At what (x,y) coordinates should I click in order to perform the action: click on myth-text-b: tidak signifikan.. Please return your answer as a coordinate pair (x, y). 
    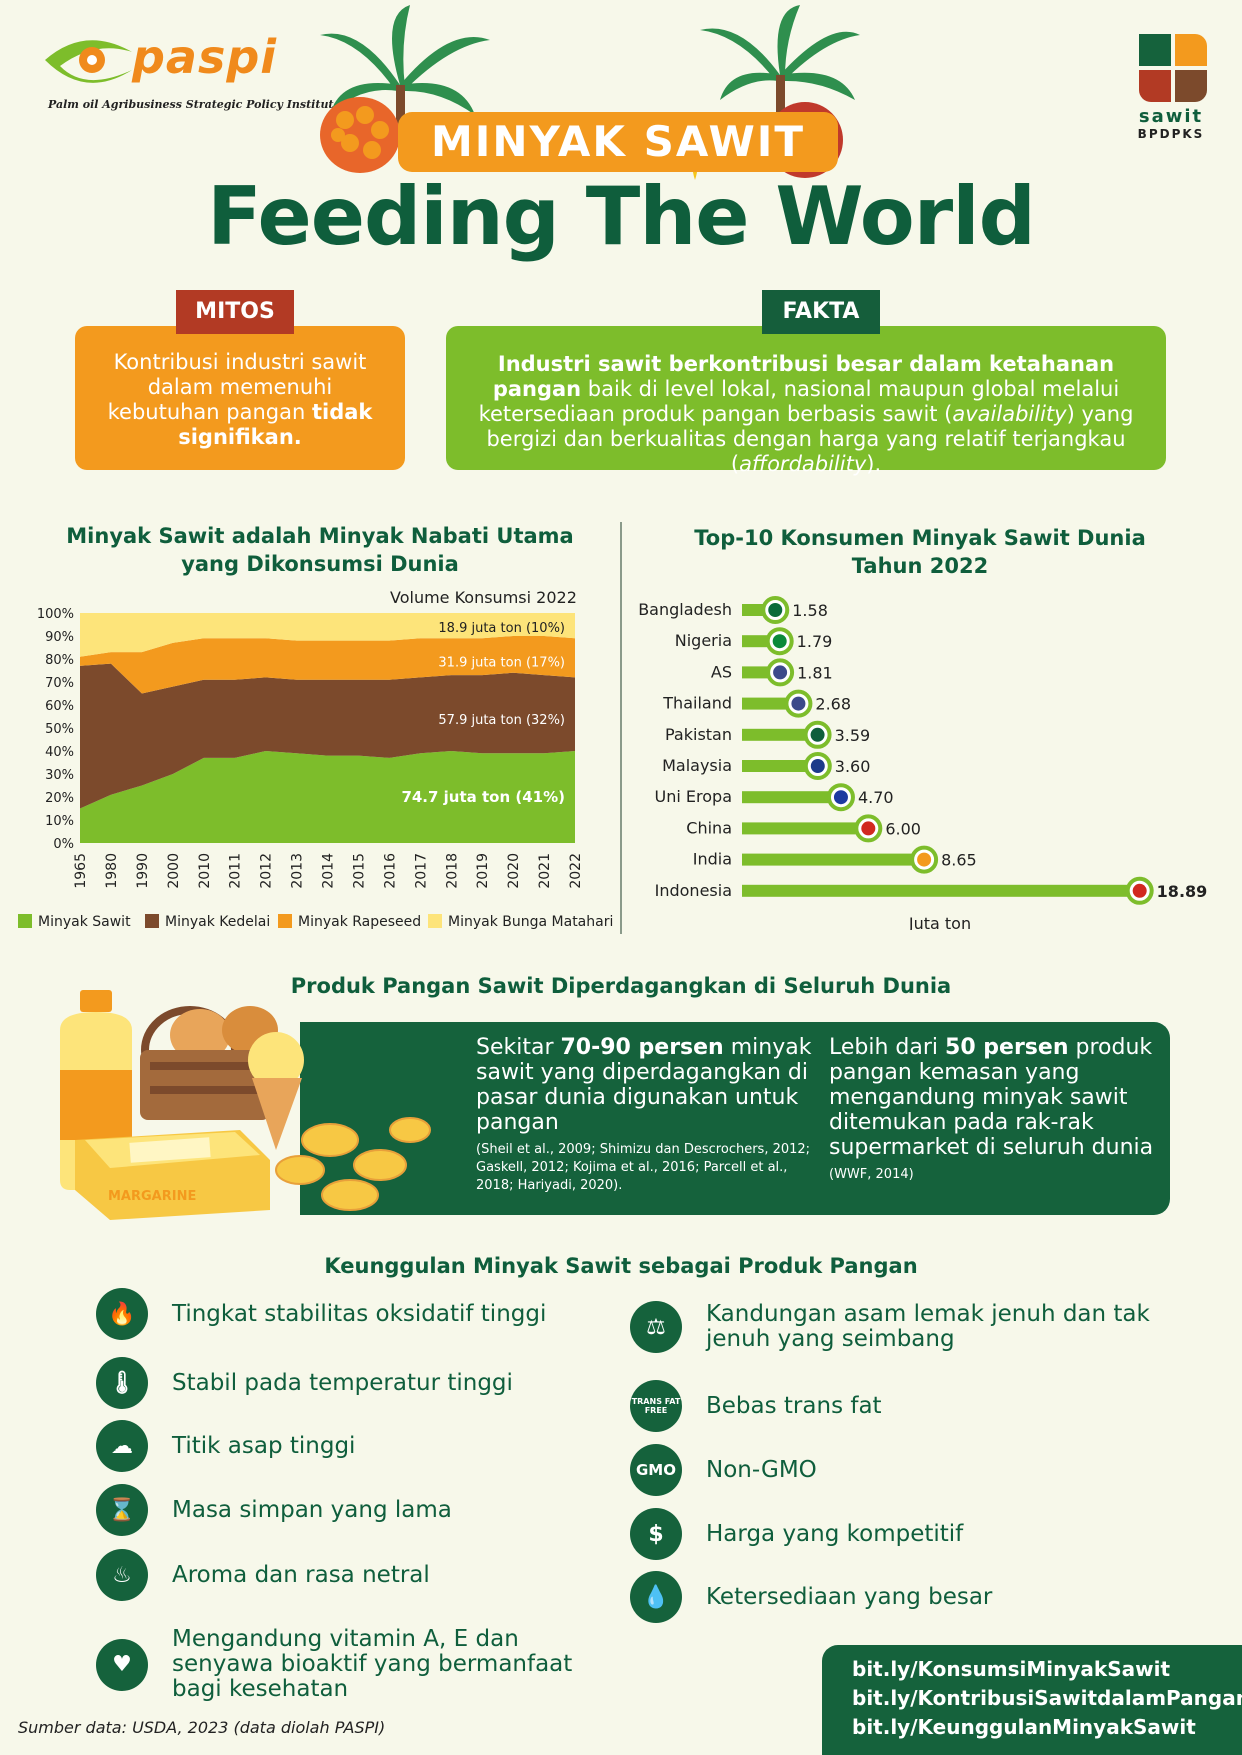
    Looking at the image, I should click on (275, 424).